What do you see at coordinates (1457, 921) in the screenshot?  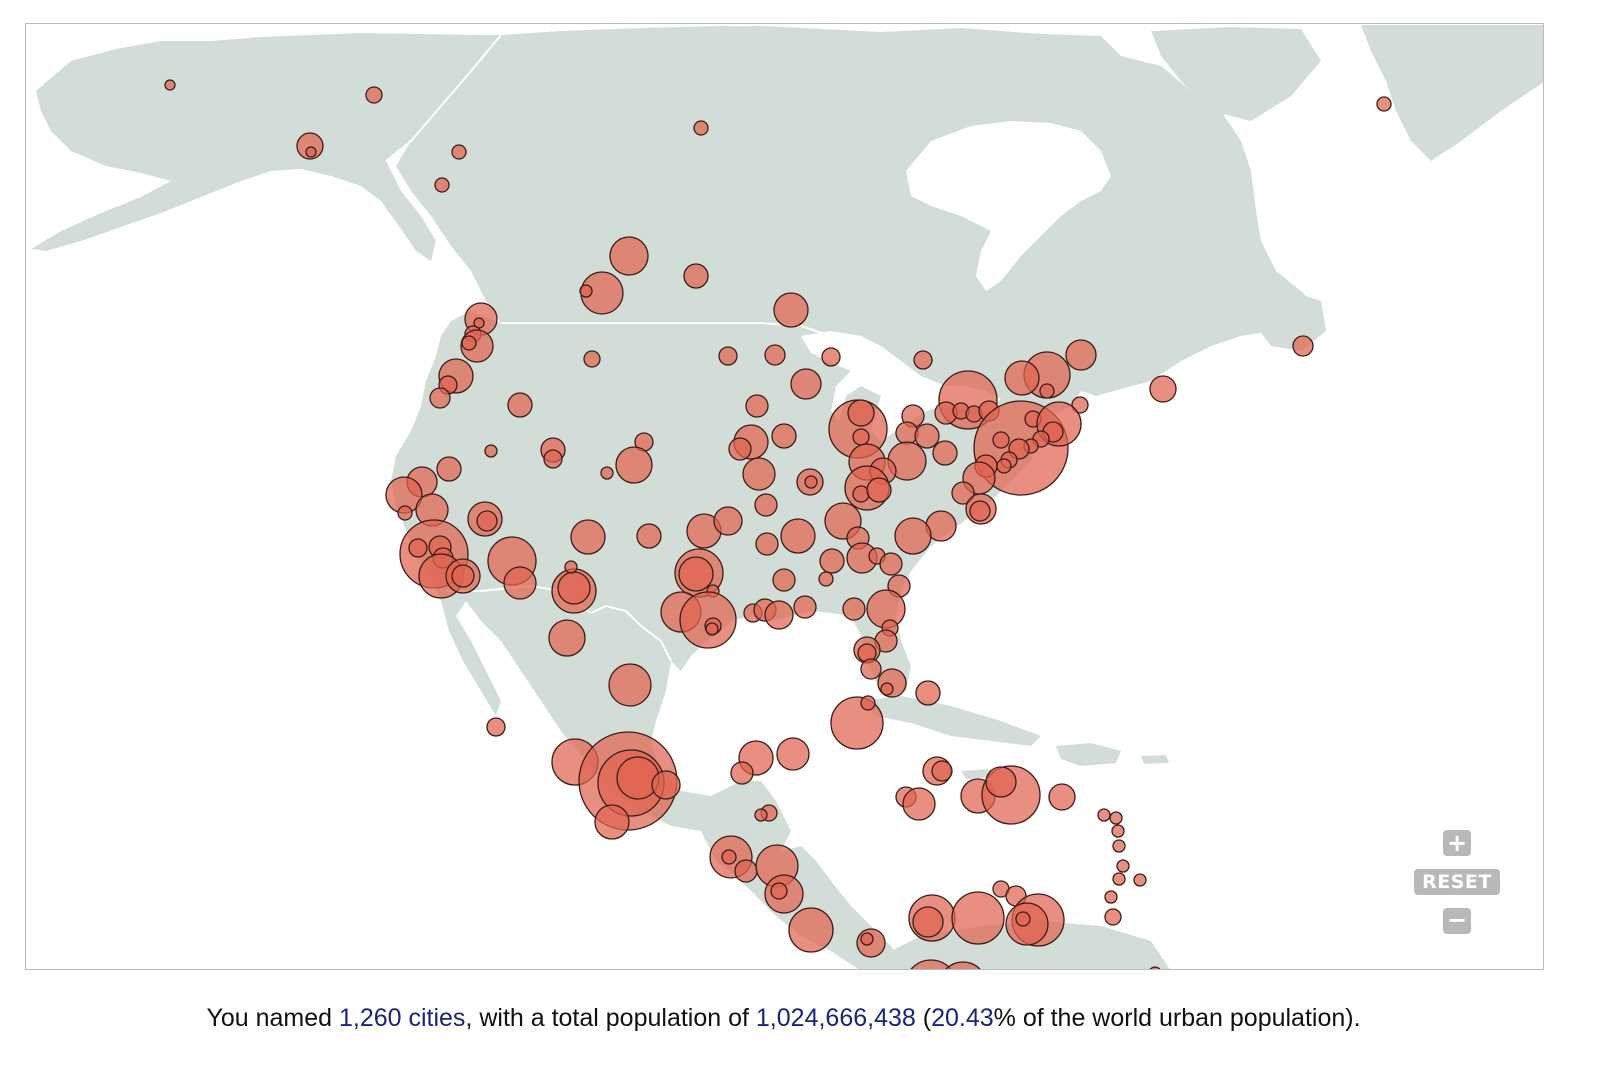 I see `zoom-out-button: −` at bounding box center [1457, 921].